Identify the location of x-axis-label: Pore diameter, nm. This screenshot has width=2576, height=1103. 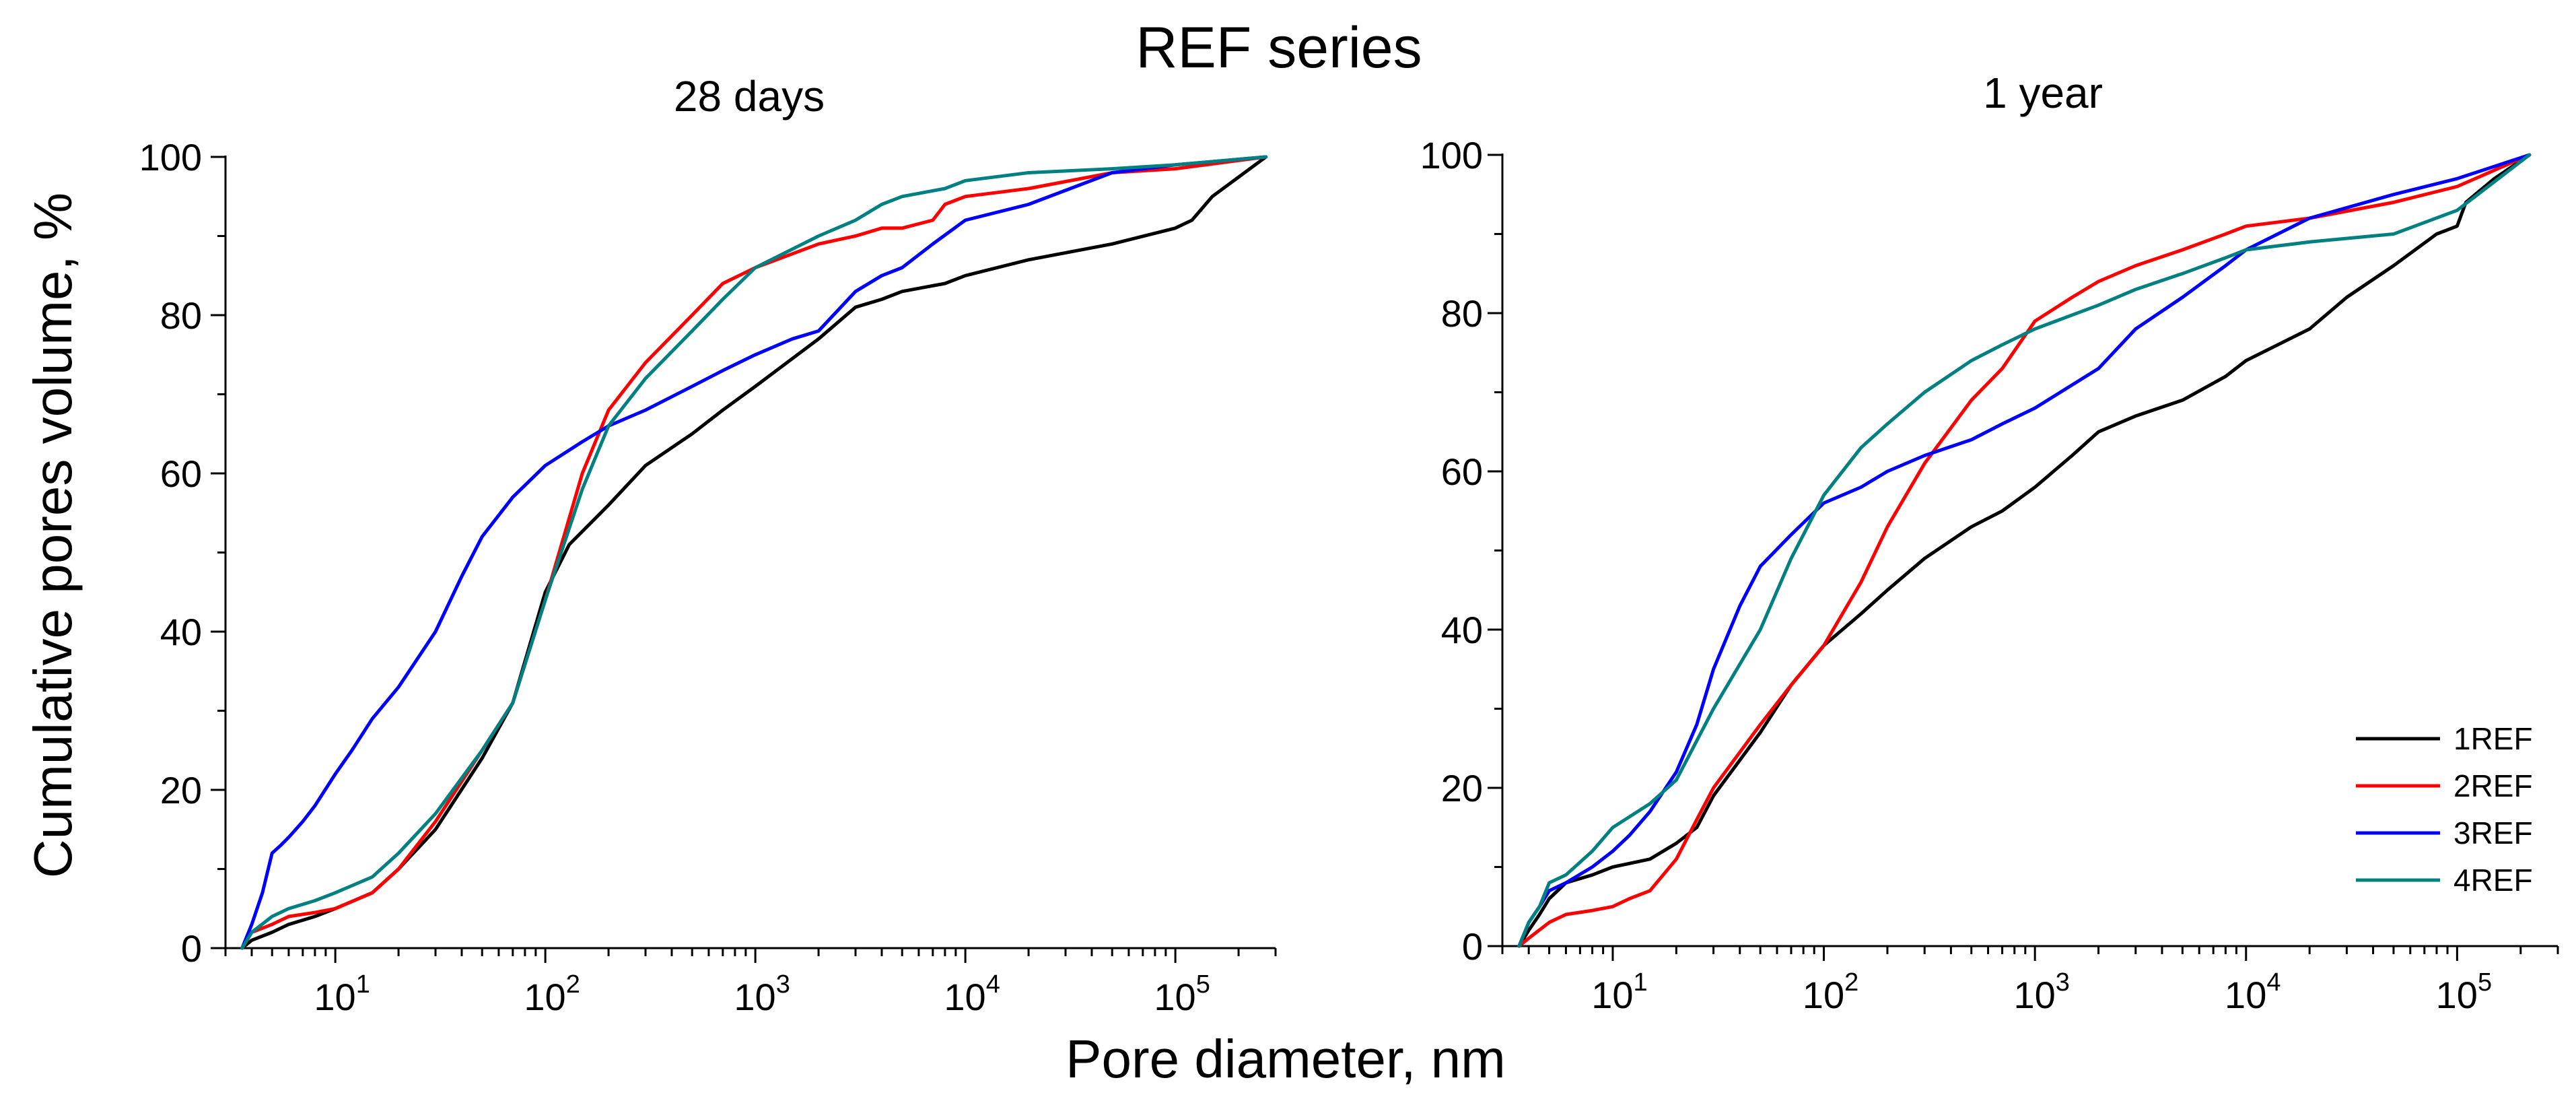
(1286, 1059).